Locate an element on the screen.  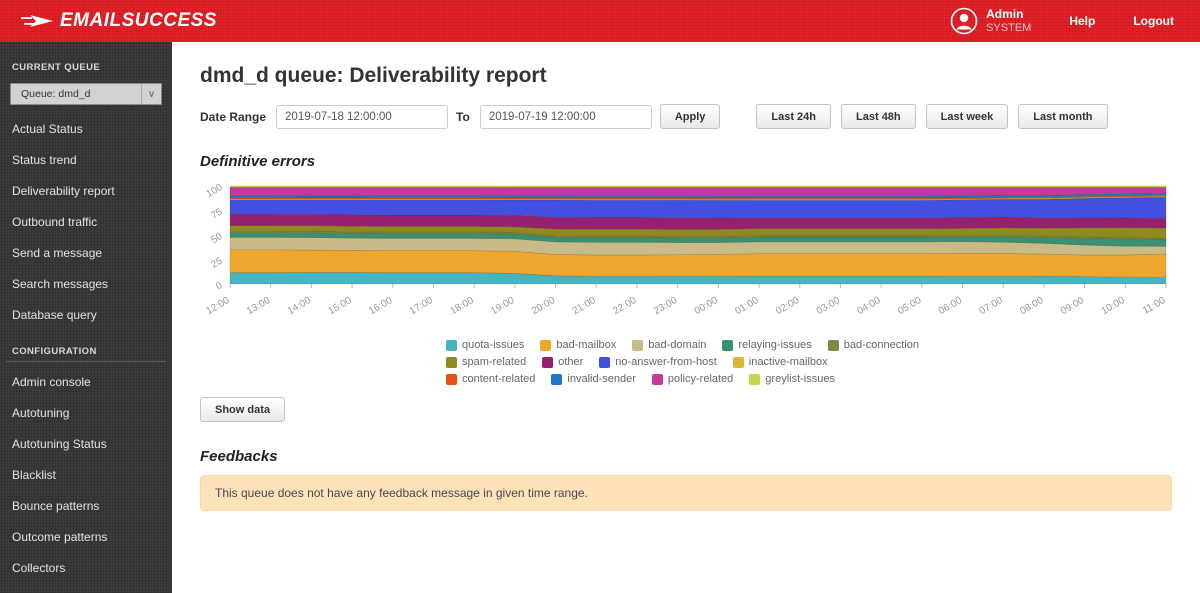
user-name: Admin is located at coordinates (1005, 14).